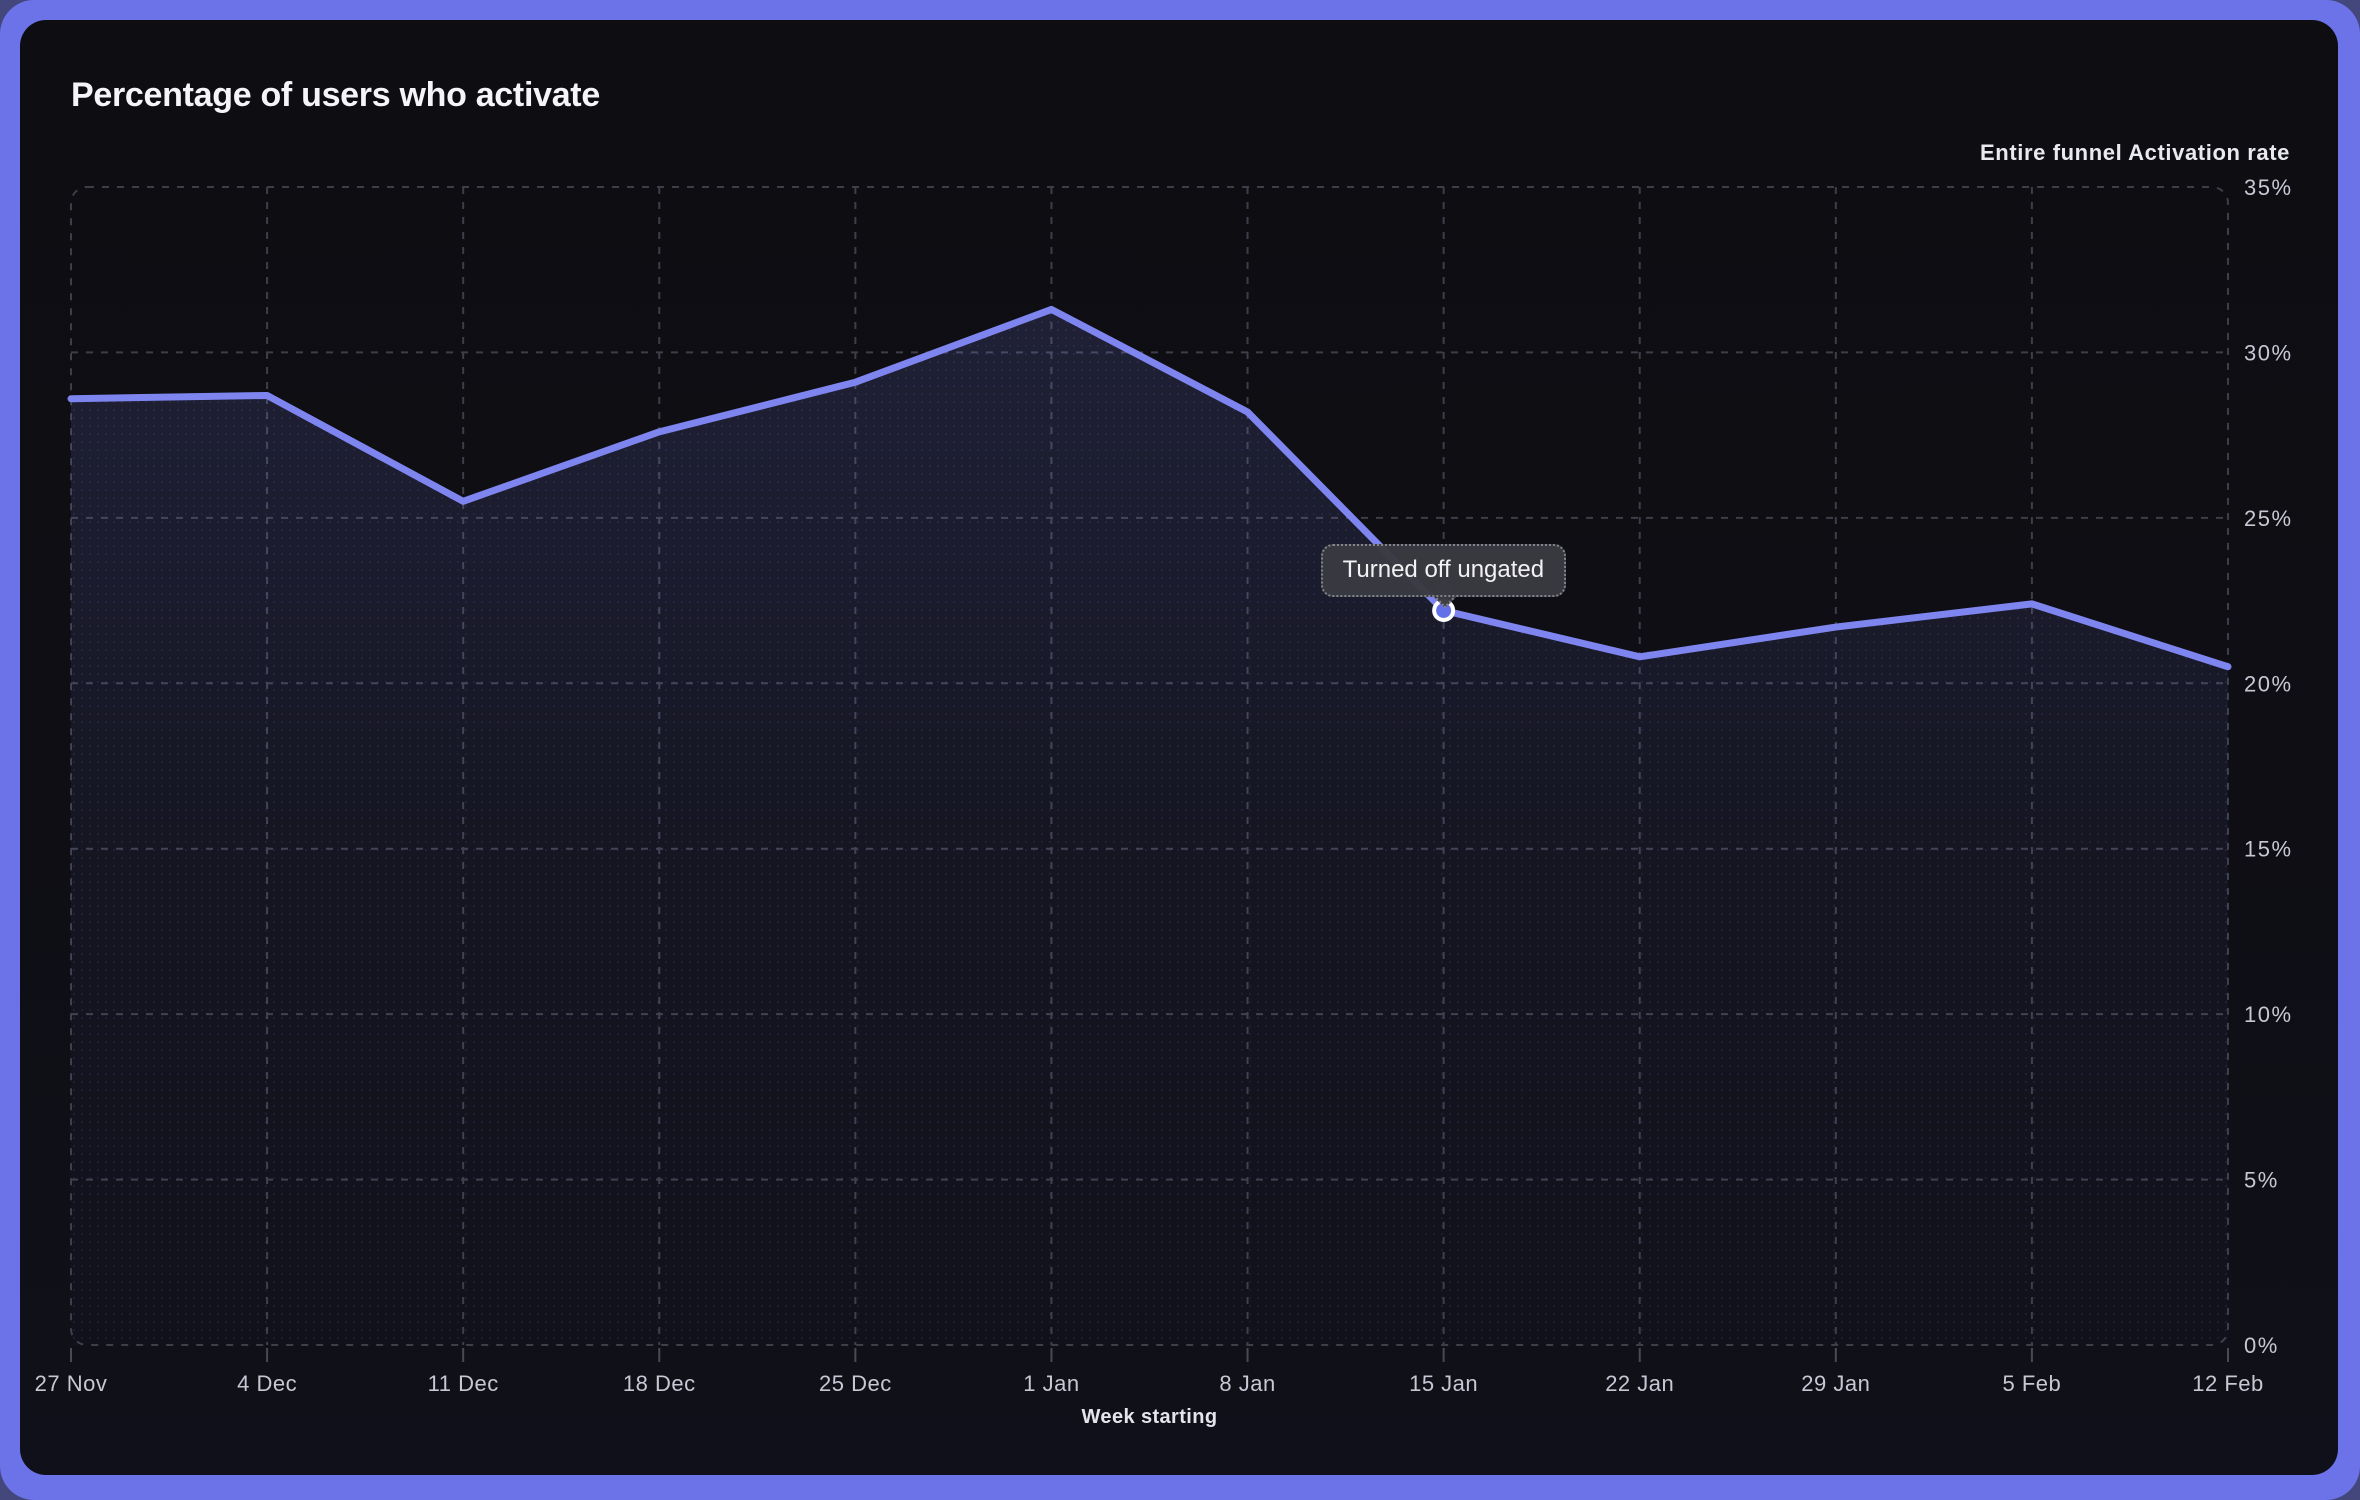  I want to click on y-tick-label: 5%, so click(2261, 1180).